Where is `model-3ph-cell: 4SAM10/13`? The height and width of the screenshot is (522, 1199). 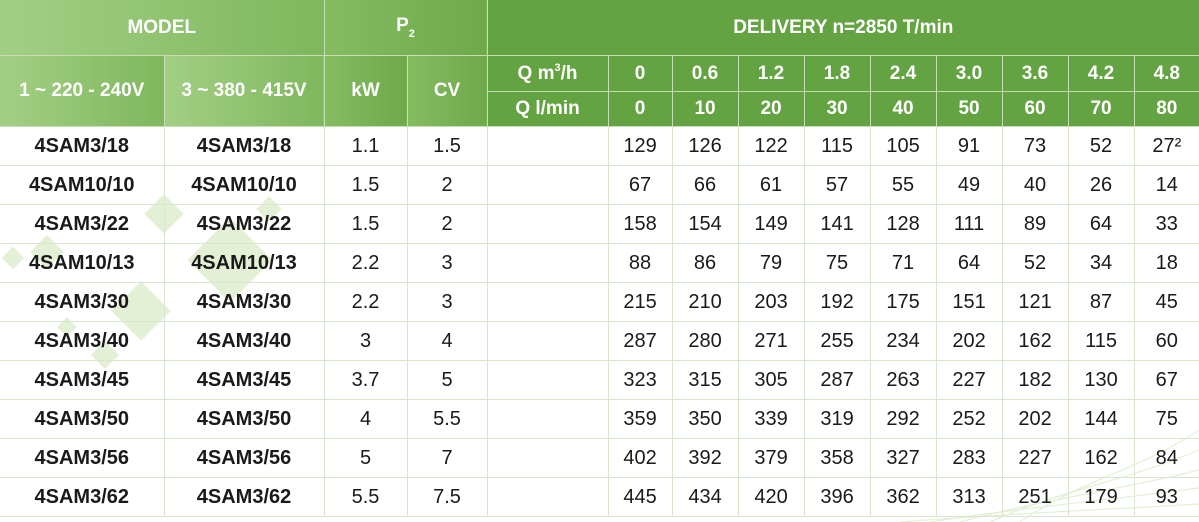
model-3ph-cell: 4SAM10/13 is located at coordinates (244, 263).